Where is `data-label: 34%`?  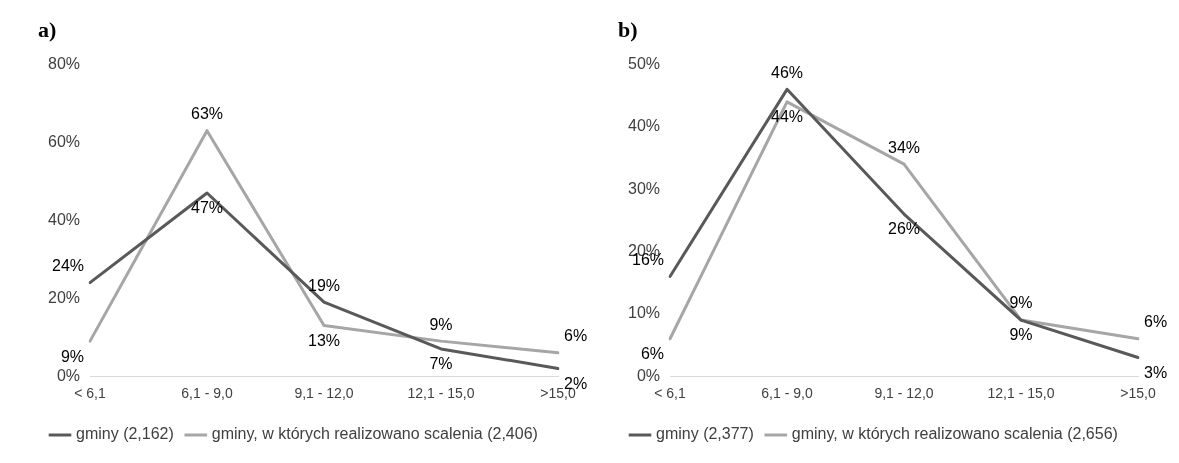 data-label: 34% is located at coordinates (904, 147).